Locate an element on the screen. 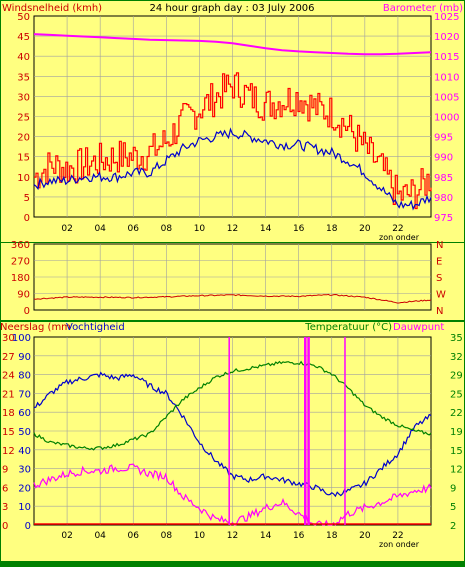 The image size is (465, 567). wind-x-tick: 20 is located at coordinates (365, 229).